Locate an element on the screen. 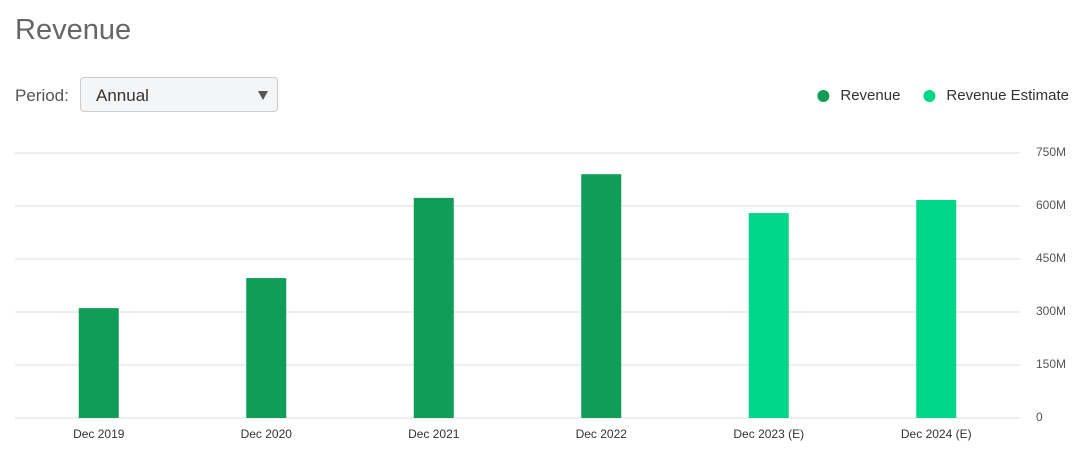 The width and height of the screenshot is (1082, 466). y-tick-label: 750M is located at coordinates (1051, 152).